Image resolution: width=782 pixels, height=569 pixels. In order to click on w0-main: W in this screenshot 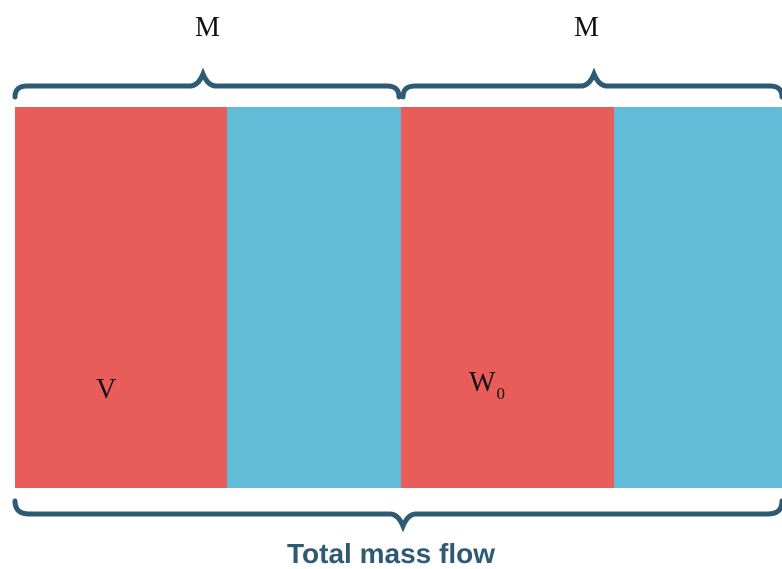, I will do `click(482, 382)`.